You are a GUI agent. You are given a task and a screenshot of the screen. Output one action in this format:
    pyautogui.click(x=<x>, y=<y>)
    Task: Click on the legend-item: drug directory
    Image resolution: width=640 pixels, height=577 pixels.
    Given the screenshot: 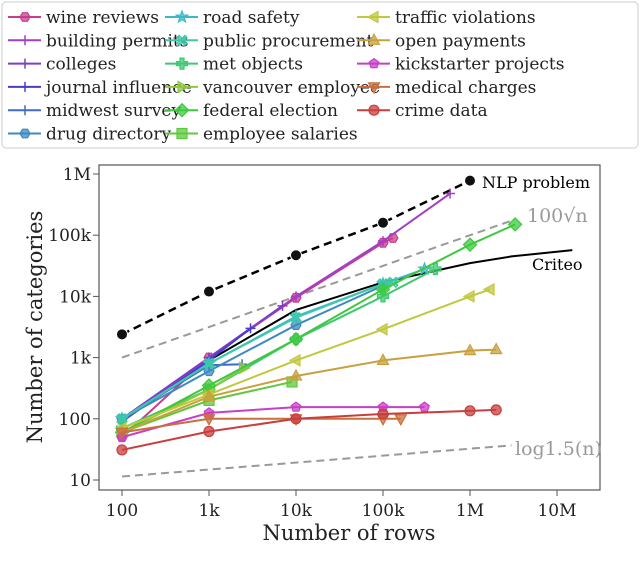 What is the action you would take?
    pyautogui.click(x=89, y=135)
    